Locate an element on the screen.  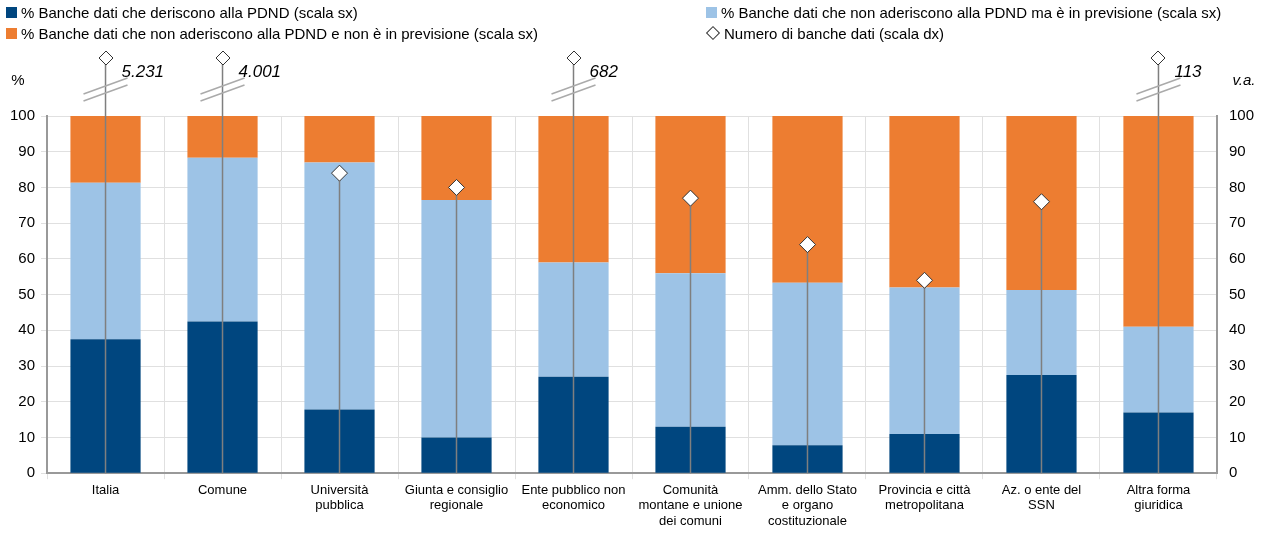
y-tick-label: 70 is located at coordinates (27, 222).